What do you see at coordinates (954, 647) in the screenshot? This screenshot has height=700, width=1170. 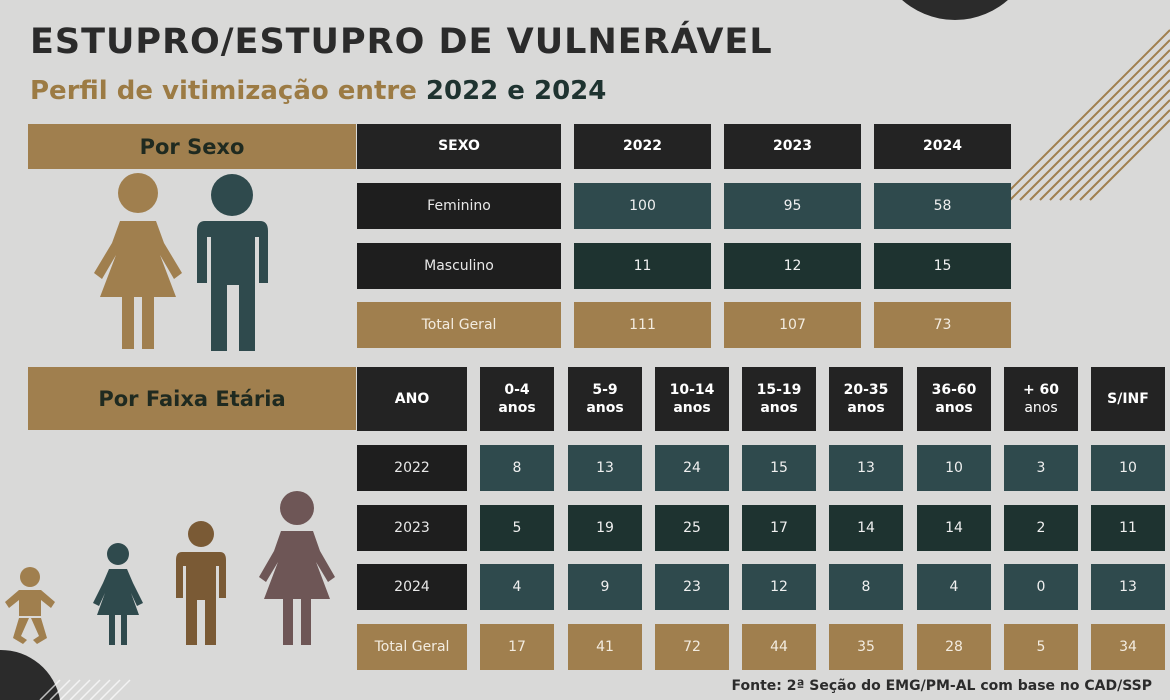 I see `age-total-cell: 28` at bounding box center [954, 647].